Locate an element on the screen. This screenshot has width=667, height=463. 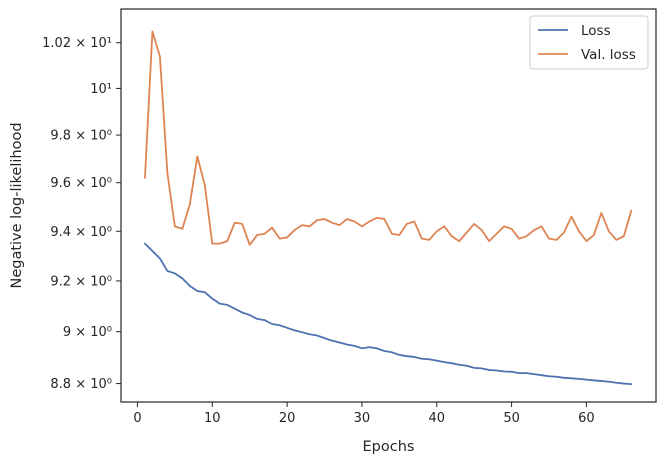
y-tick-label: 1.02 × 10¹ is located at coordinates (77, 43).